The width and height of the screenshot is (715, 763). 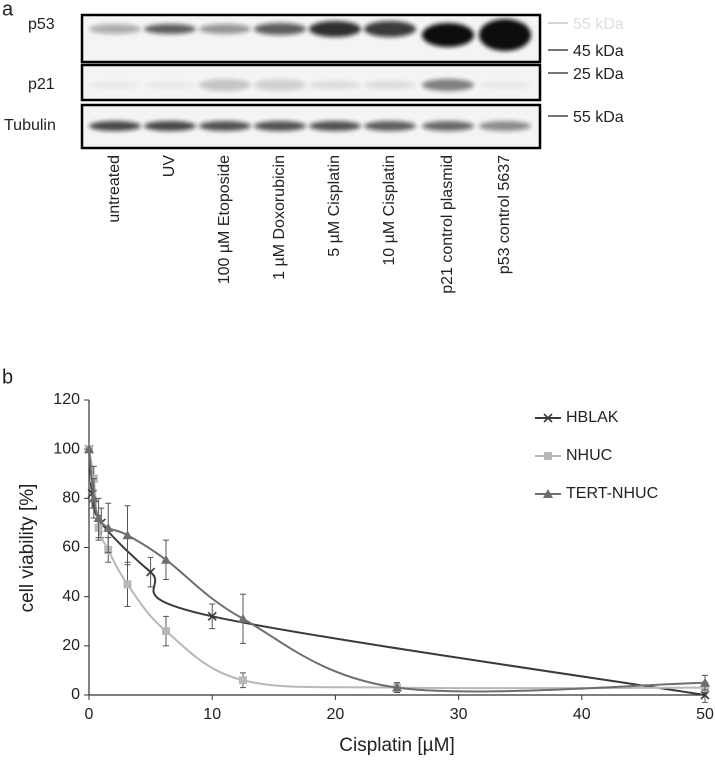 I want to click on x-tick-label: 30, so click(x=459, y=714).